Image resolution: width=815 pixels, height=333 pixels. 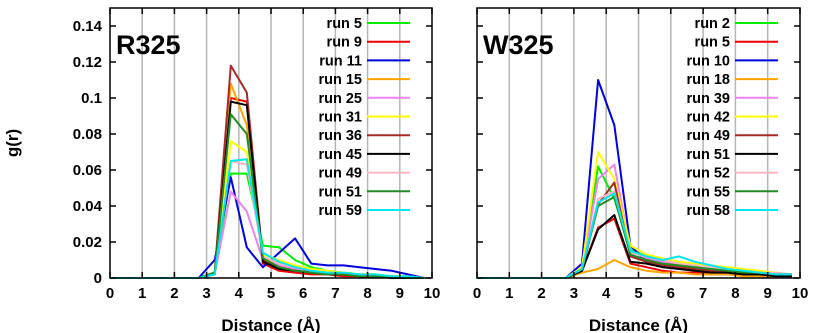 I want to click on y-tick-label: 0.1, so click(x=91, y=98).